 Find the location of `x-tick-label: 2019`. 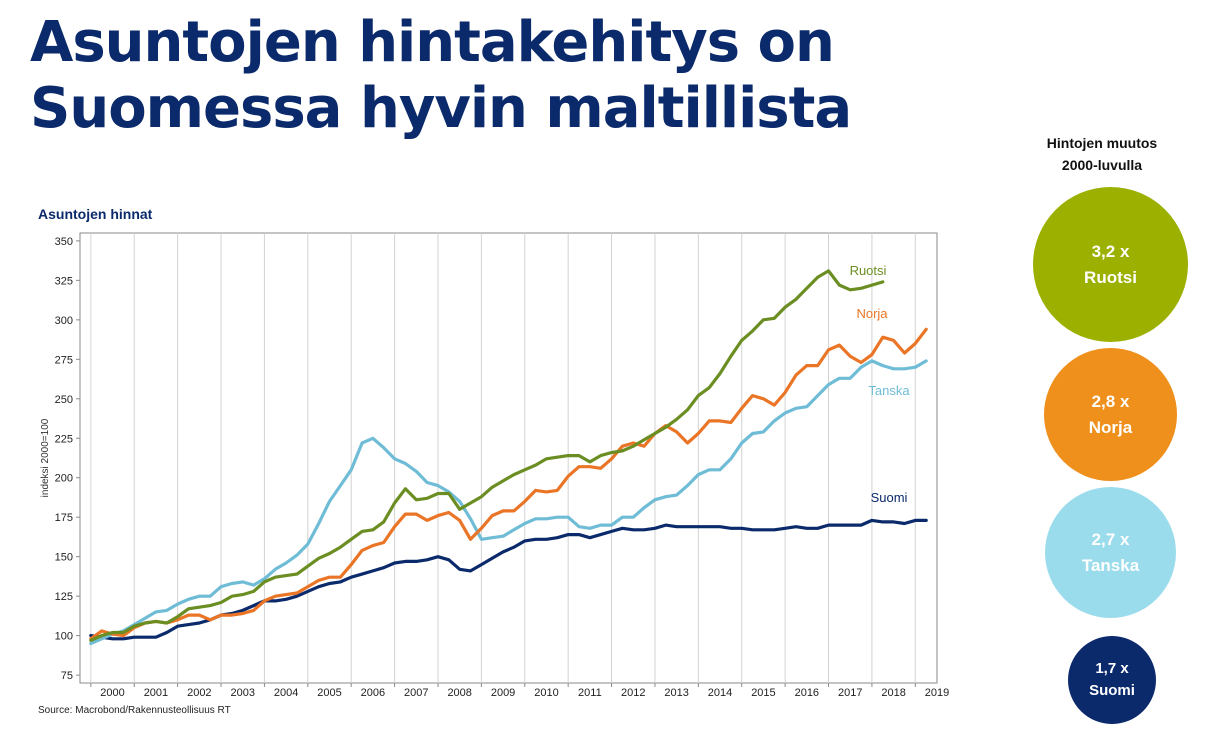

x-tick-label: 2019 is located at coordinates (937, 693).